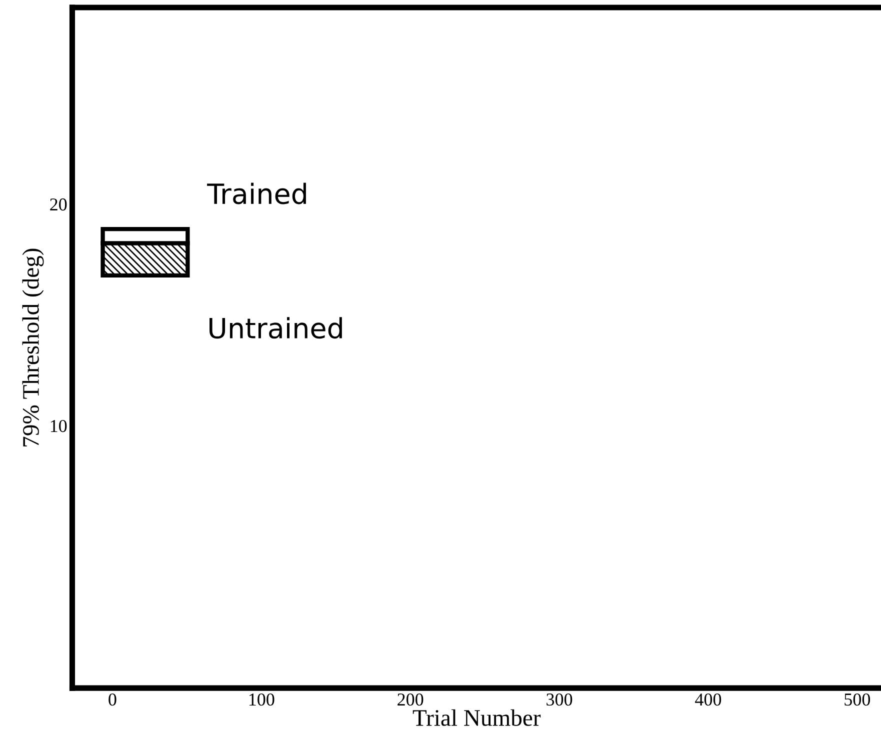 This screenshot has height=752, width=881. Describe the element at coordinates (411, 699) in the screenshot. I see `x-tick-label: 200` at that location.